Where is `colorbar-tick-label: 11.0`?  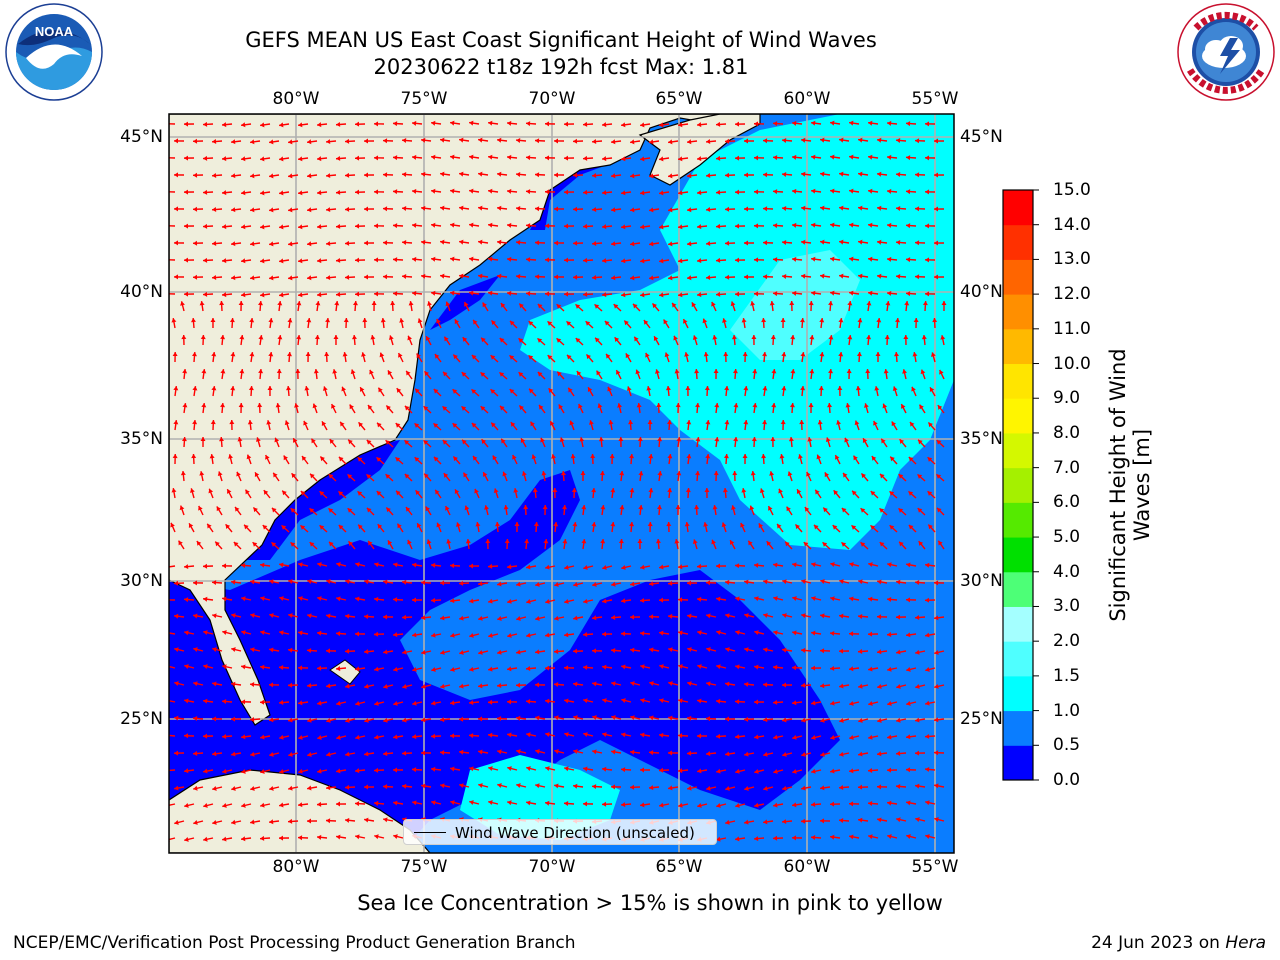
colorbar-tick-label: 11.0 is located at coordinates (1072, 328).